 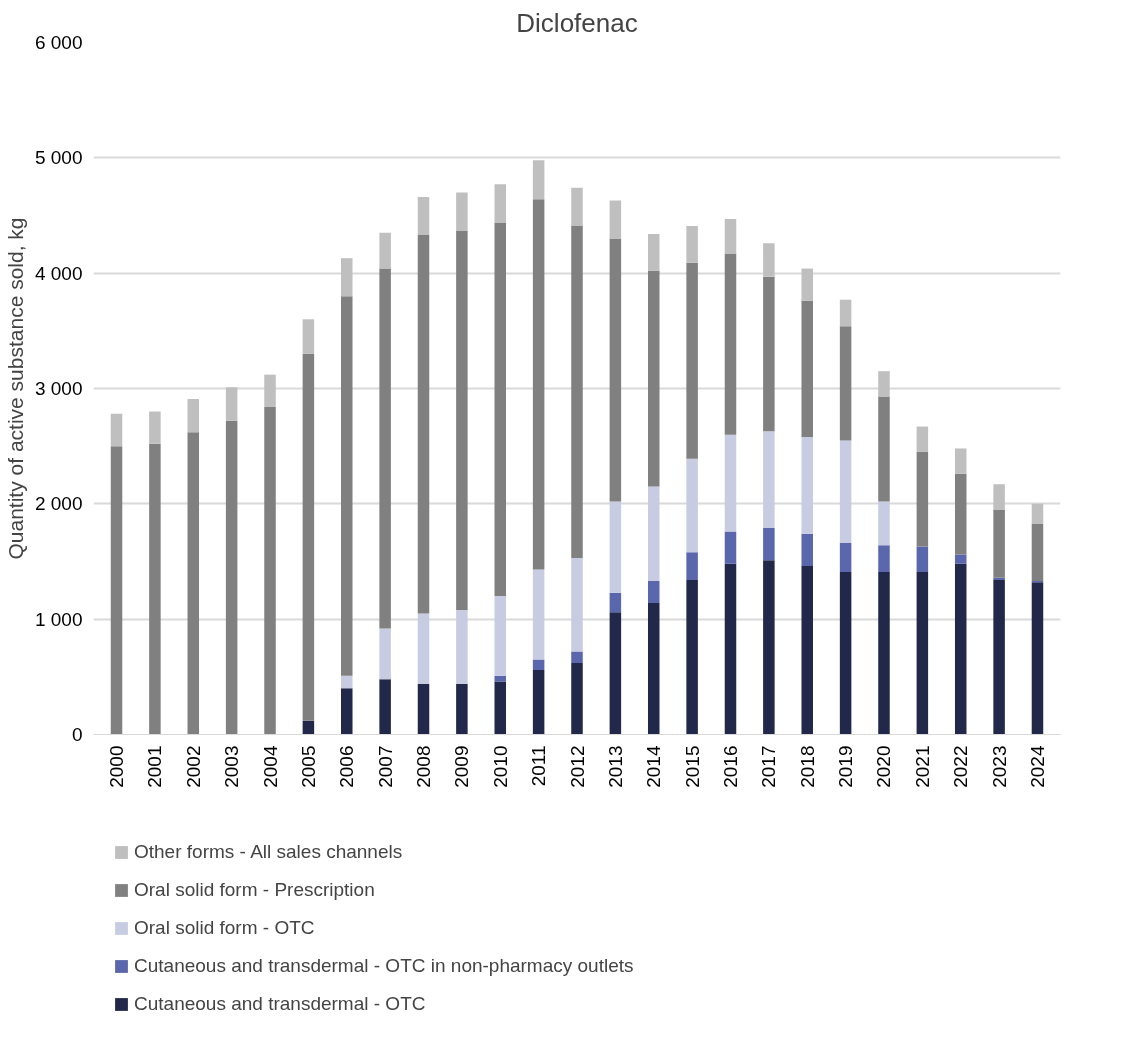 I want to click on x-tick-label: 2021, so click(x=922, y=766).